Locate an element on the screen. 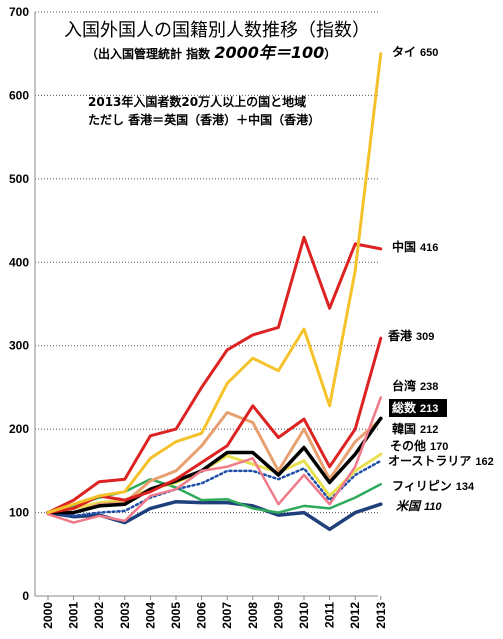  series-end-value: 110 is located at coordinates (433, 507).